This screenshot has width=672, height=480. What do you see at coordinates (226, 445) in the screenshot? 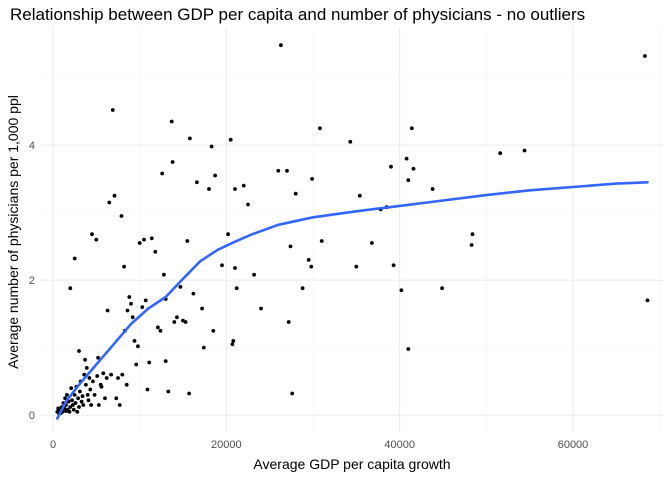
I see `x-tick-label: 20000` at bounding box center [226, 445].